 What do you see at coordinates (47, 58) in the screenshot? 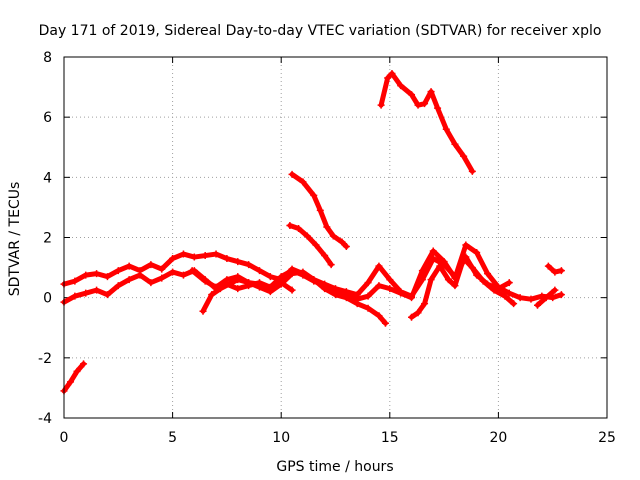
I see `y-tick-label: 8` at bounding box center [47, 58].